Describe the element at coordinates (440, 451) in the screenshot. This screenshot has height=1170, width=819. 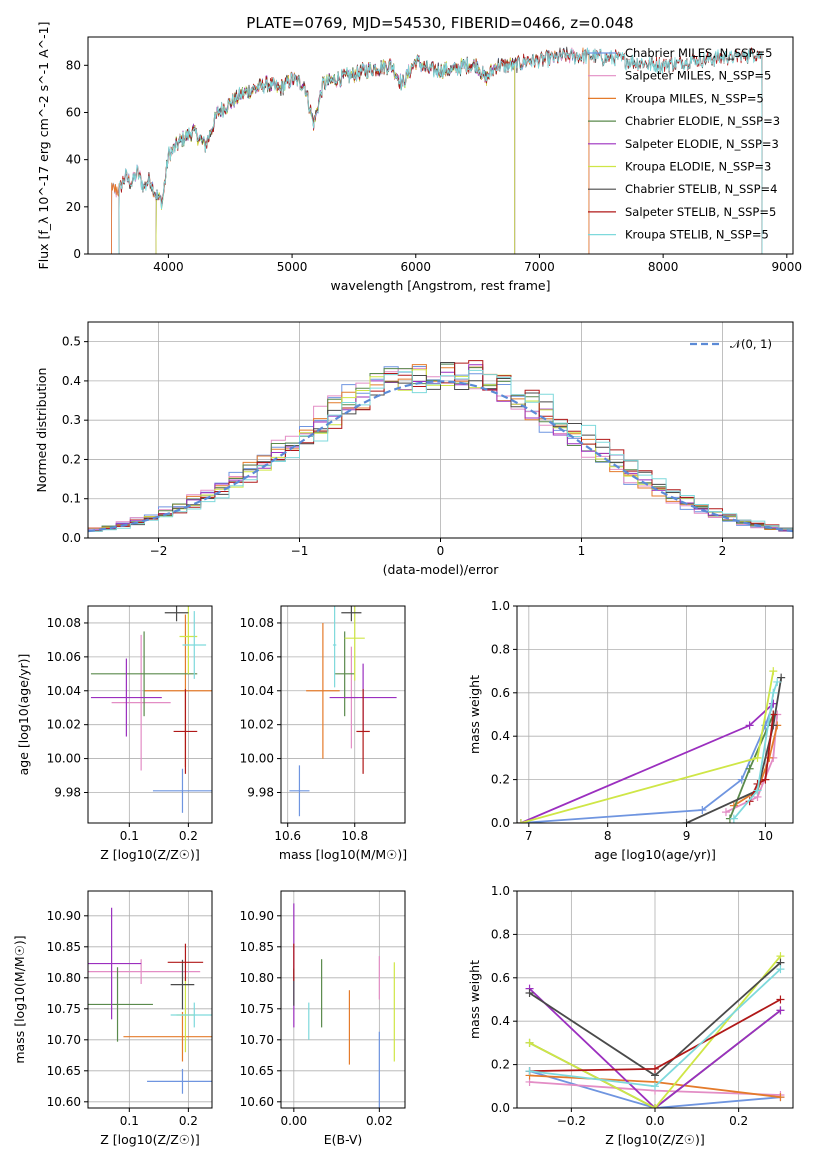
I see `histogram-kroupa-stelib` at that location.